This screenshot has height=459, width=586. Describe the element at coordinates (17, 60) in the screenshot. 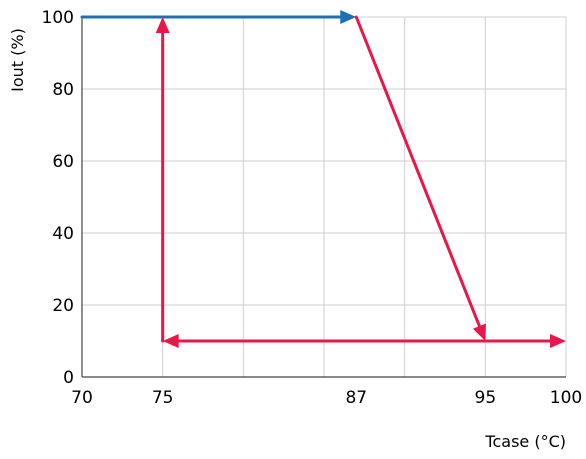

I see `y-axis-title: Iout (%)` at that location.